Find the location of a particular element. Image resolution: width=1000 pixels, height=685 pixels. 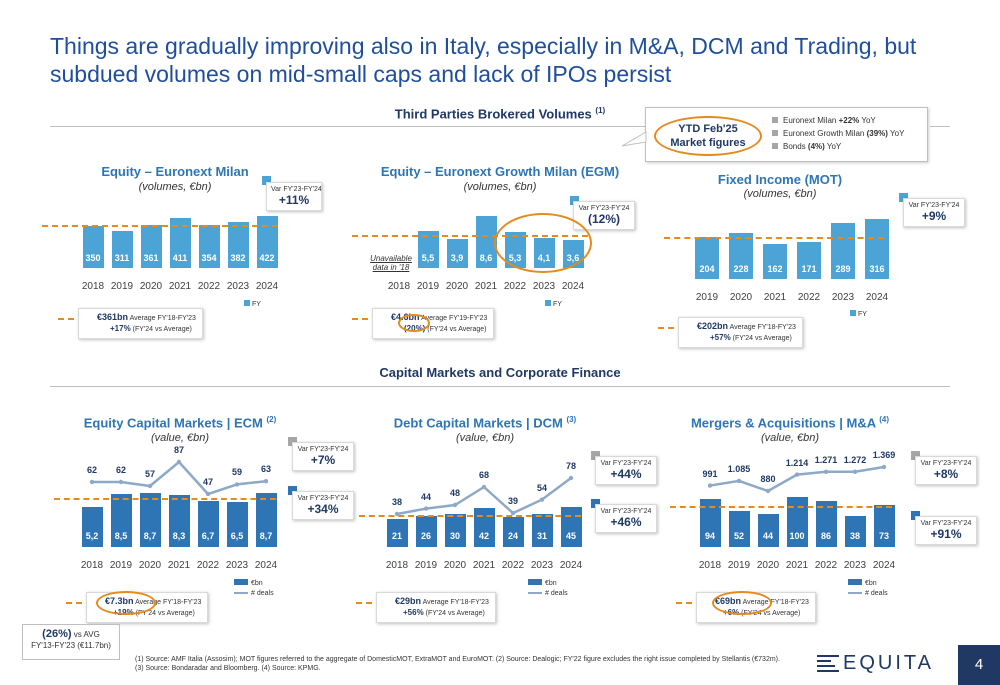

x-tick-label: 2023 is located at coordinates (544, 286).